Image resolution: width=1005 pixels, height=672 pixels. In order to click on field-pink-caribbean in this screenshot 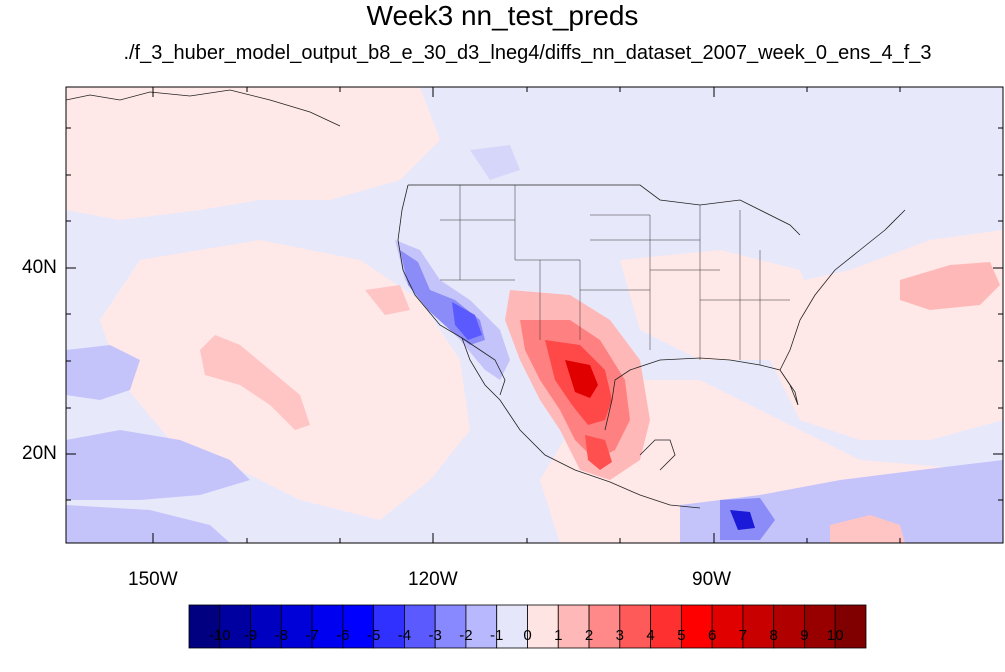, I will do `click(867, 529)`.